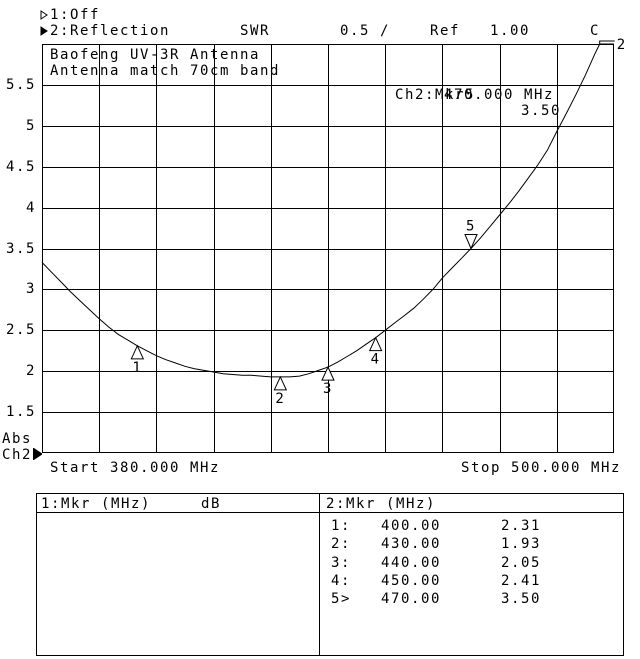 The height and width of the screenshot is (659, 640). What do you see at coordinates (21, 166) in the screenshot?
I see `y-axis-tick-label: 4.5` at bounding box center [21, 166].